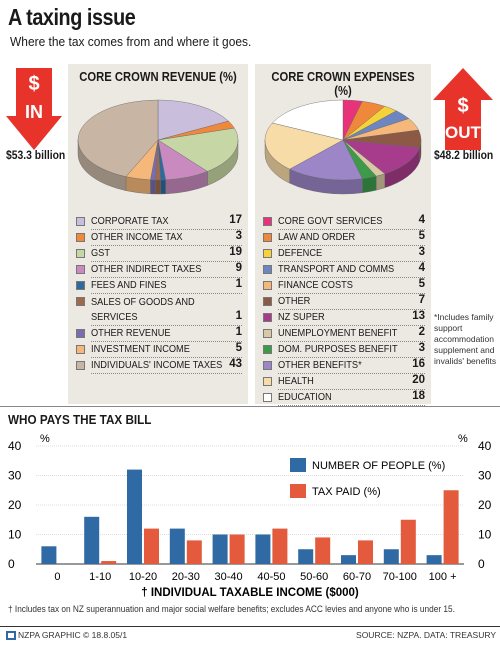  I want to click on bar-category-label: 10-20, so click(143, 577).